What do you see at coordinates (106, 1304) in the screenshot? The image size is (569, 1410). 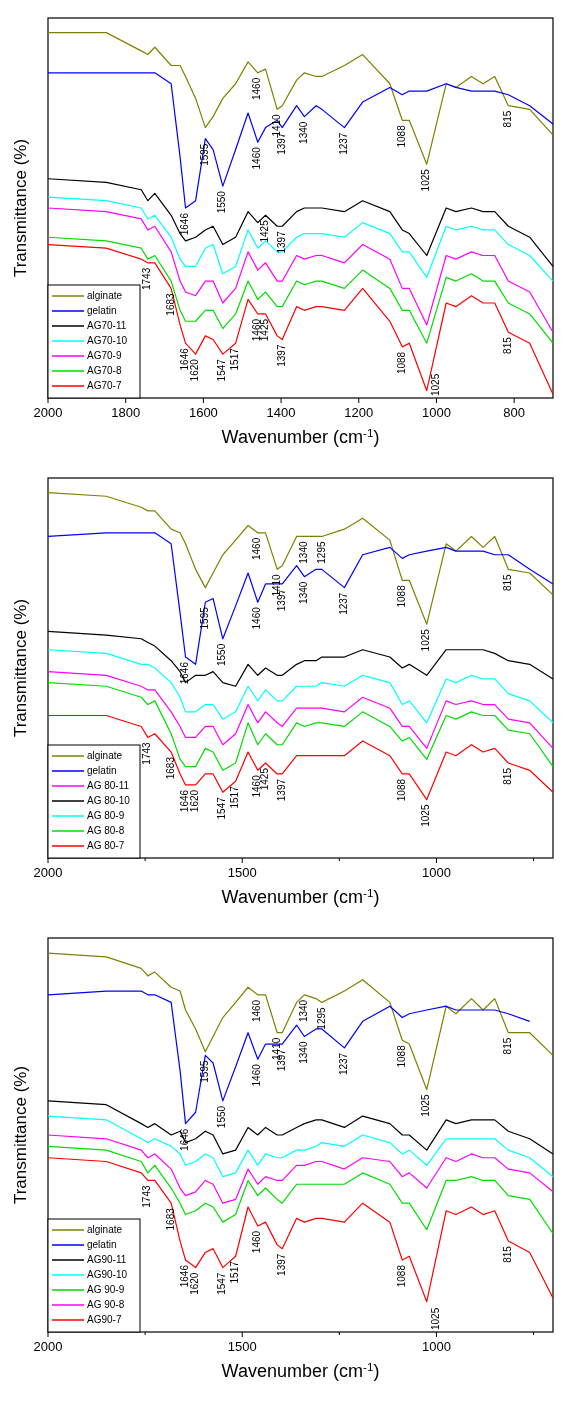 I see `legend-label: AG 90-8` at bounding box center [106, 1304].